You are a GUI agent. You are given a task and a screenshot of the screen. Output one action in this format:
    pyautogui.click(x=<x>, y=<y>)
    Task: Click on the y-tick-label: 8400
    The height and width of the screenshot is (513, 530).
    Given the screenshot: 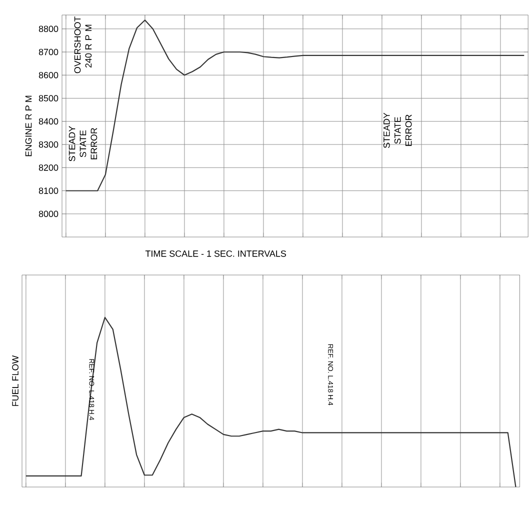 What is the action you would take?
    pyautogui.click(x=48, y=121)
    